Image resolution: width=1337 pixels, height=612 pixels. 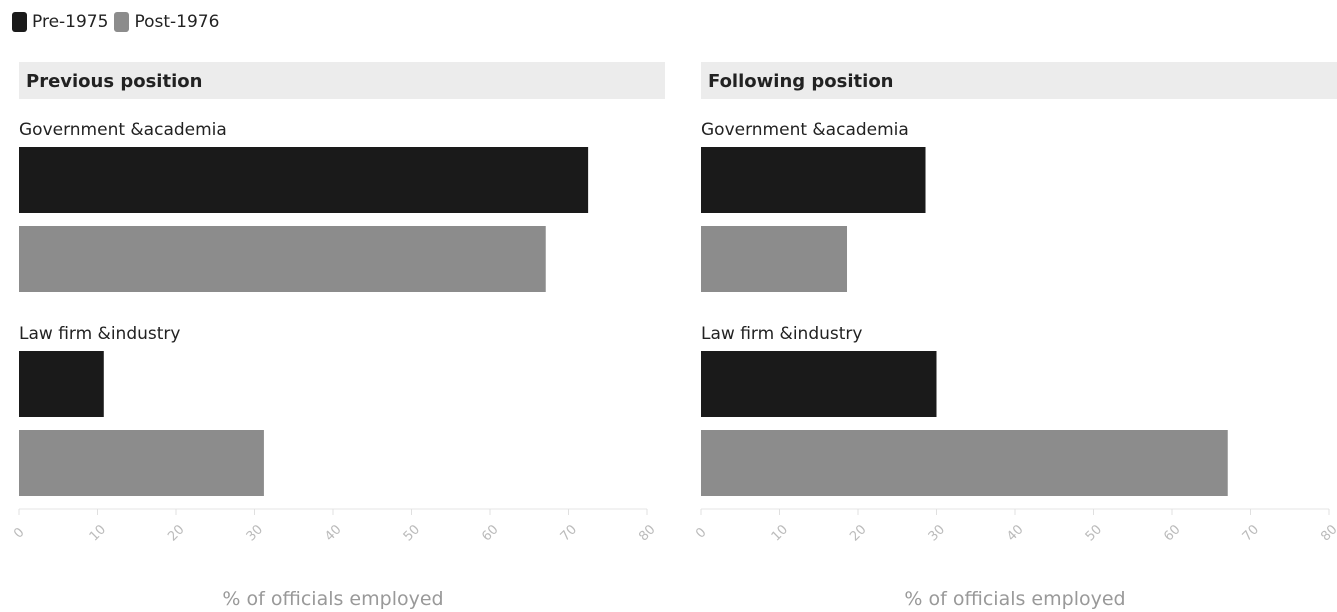 I want to click on panel-title: Following position, so click(x=801, y=81).